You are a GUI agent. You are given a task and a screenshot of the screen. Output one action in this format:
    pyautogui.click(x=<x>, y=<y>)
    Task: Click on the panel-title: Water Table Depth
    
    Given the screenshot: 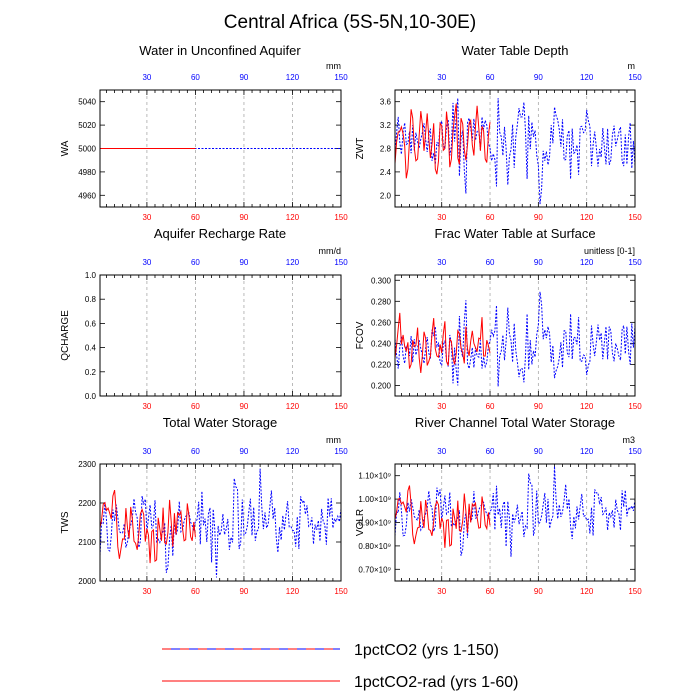 What is the action you would take?
    pyautogui.click(x=515, y=50)
    